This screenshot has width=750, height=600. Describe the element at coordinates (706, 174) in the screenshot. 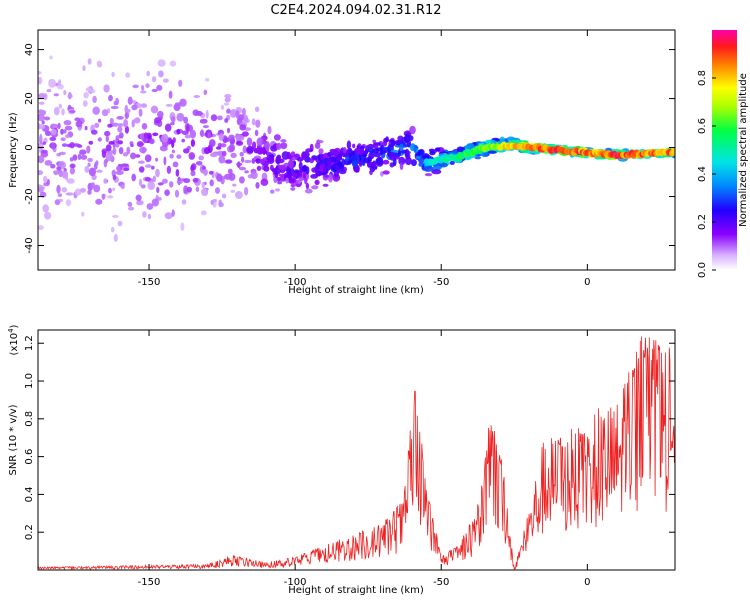

I see `colorbar-axis: 0.0 0.2 0.4 0.6 0.8` at that location.